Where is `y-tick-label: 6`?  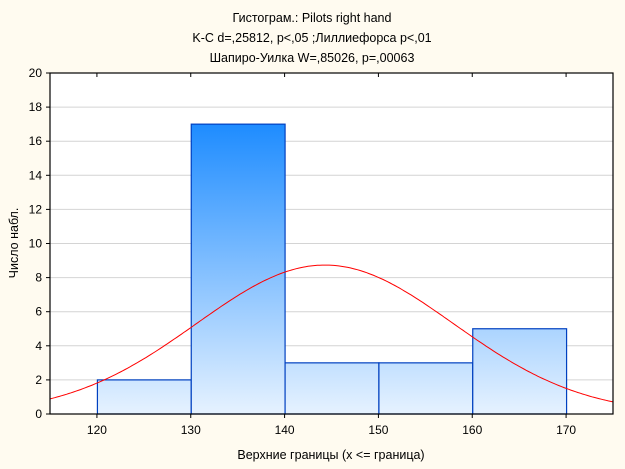
y-tick-label: 6 is located at coordinates (38, 312).